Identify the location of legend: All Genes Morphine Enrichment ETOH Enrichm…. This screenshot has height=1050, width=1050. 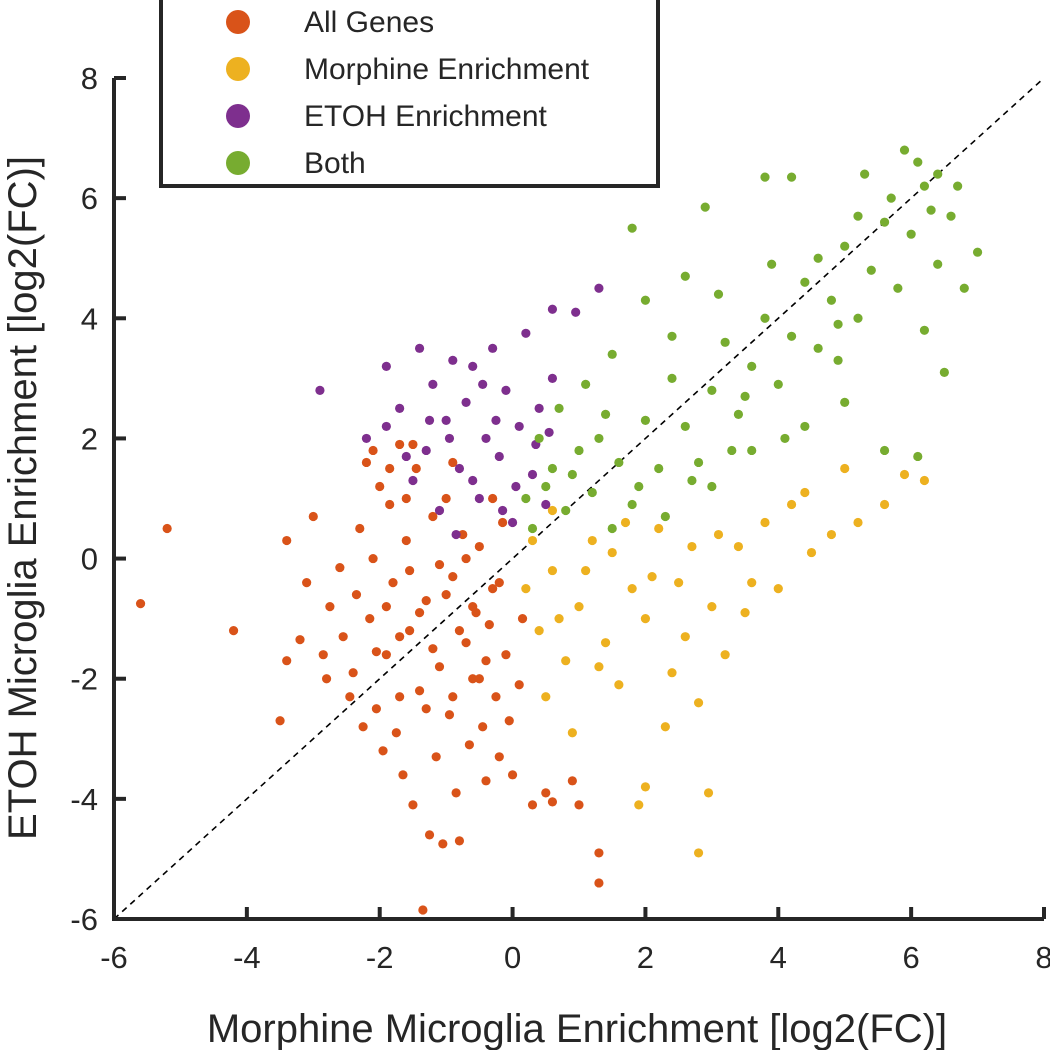
(409, 94).